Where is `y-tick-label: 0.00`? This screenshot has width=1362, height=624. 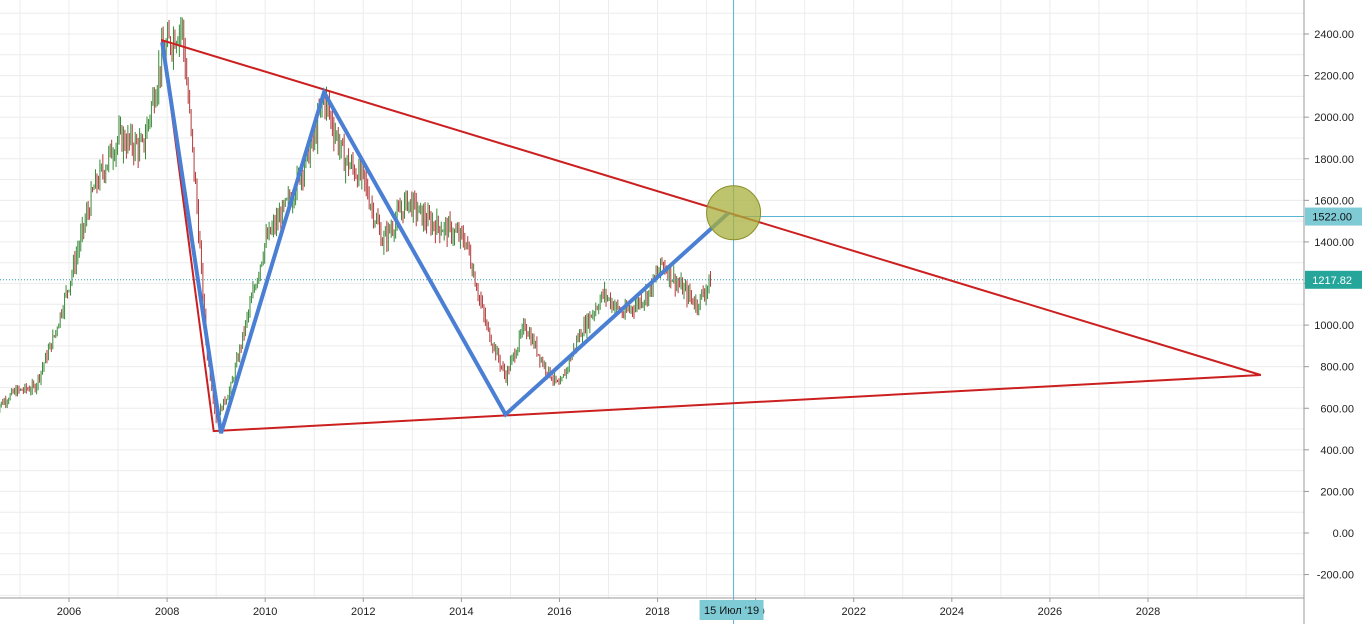 y-tick-label: 0.00 is located at coordinates (1343, 534).